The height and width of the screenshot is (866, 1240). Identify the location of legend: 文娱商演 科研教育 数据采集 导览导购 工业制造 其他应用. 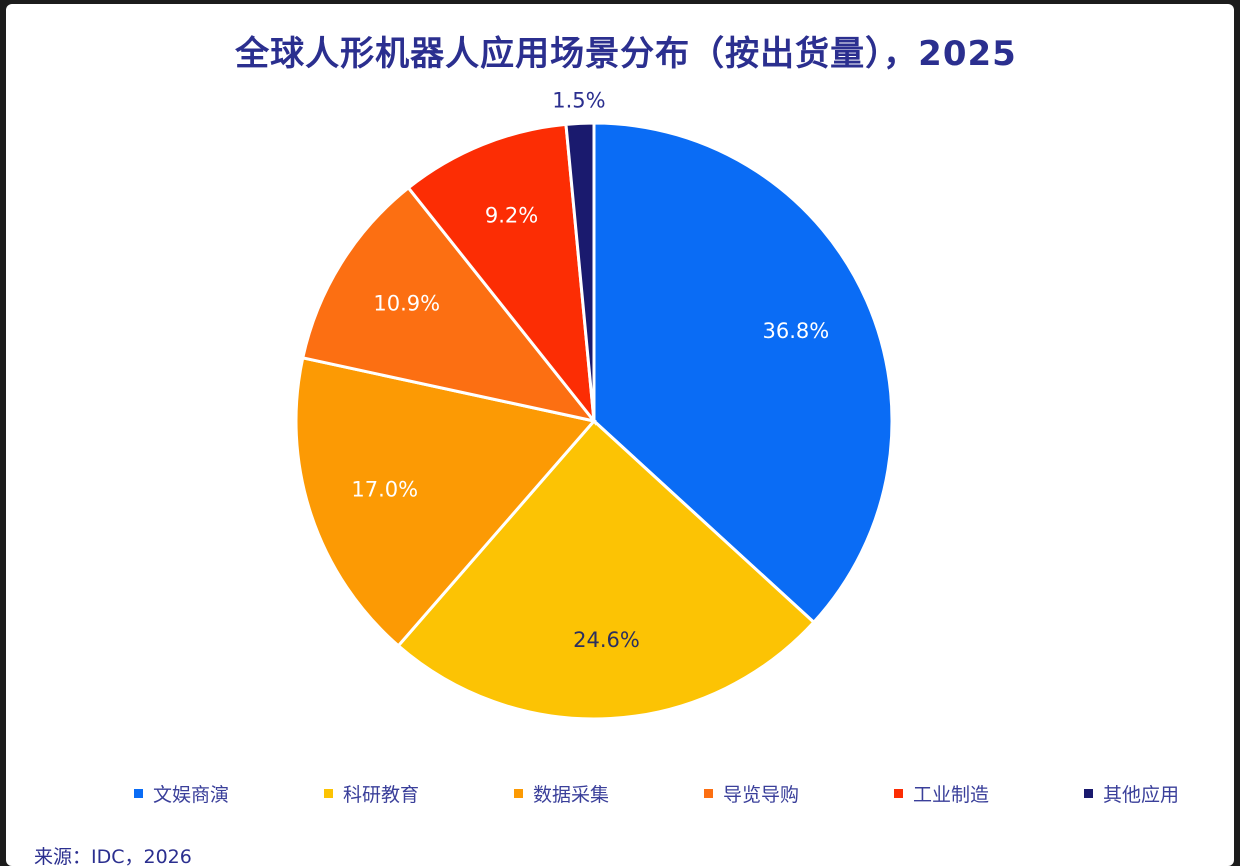
(684, 793).